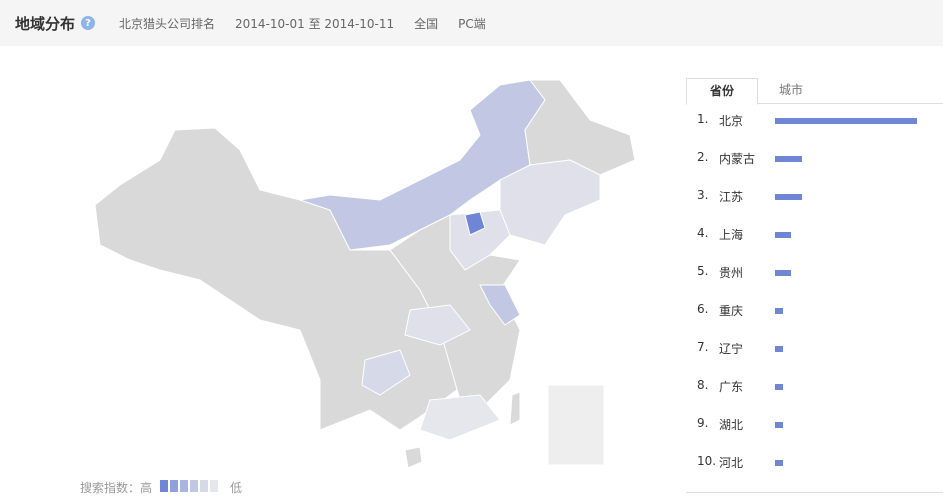  I want to click on question-icon: ?, so click(88, 23).